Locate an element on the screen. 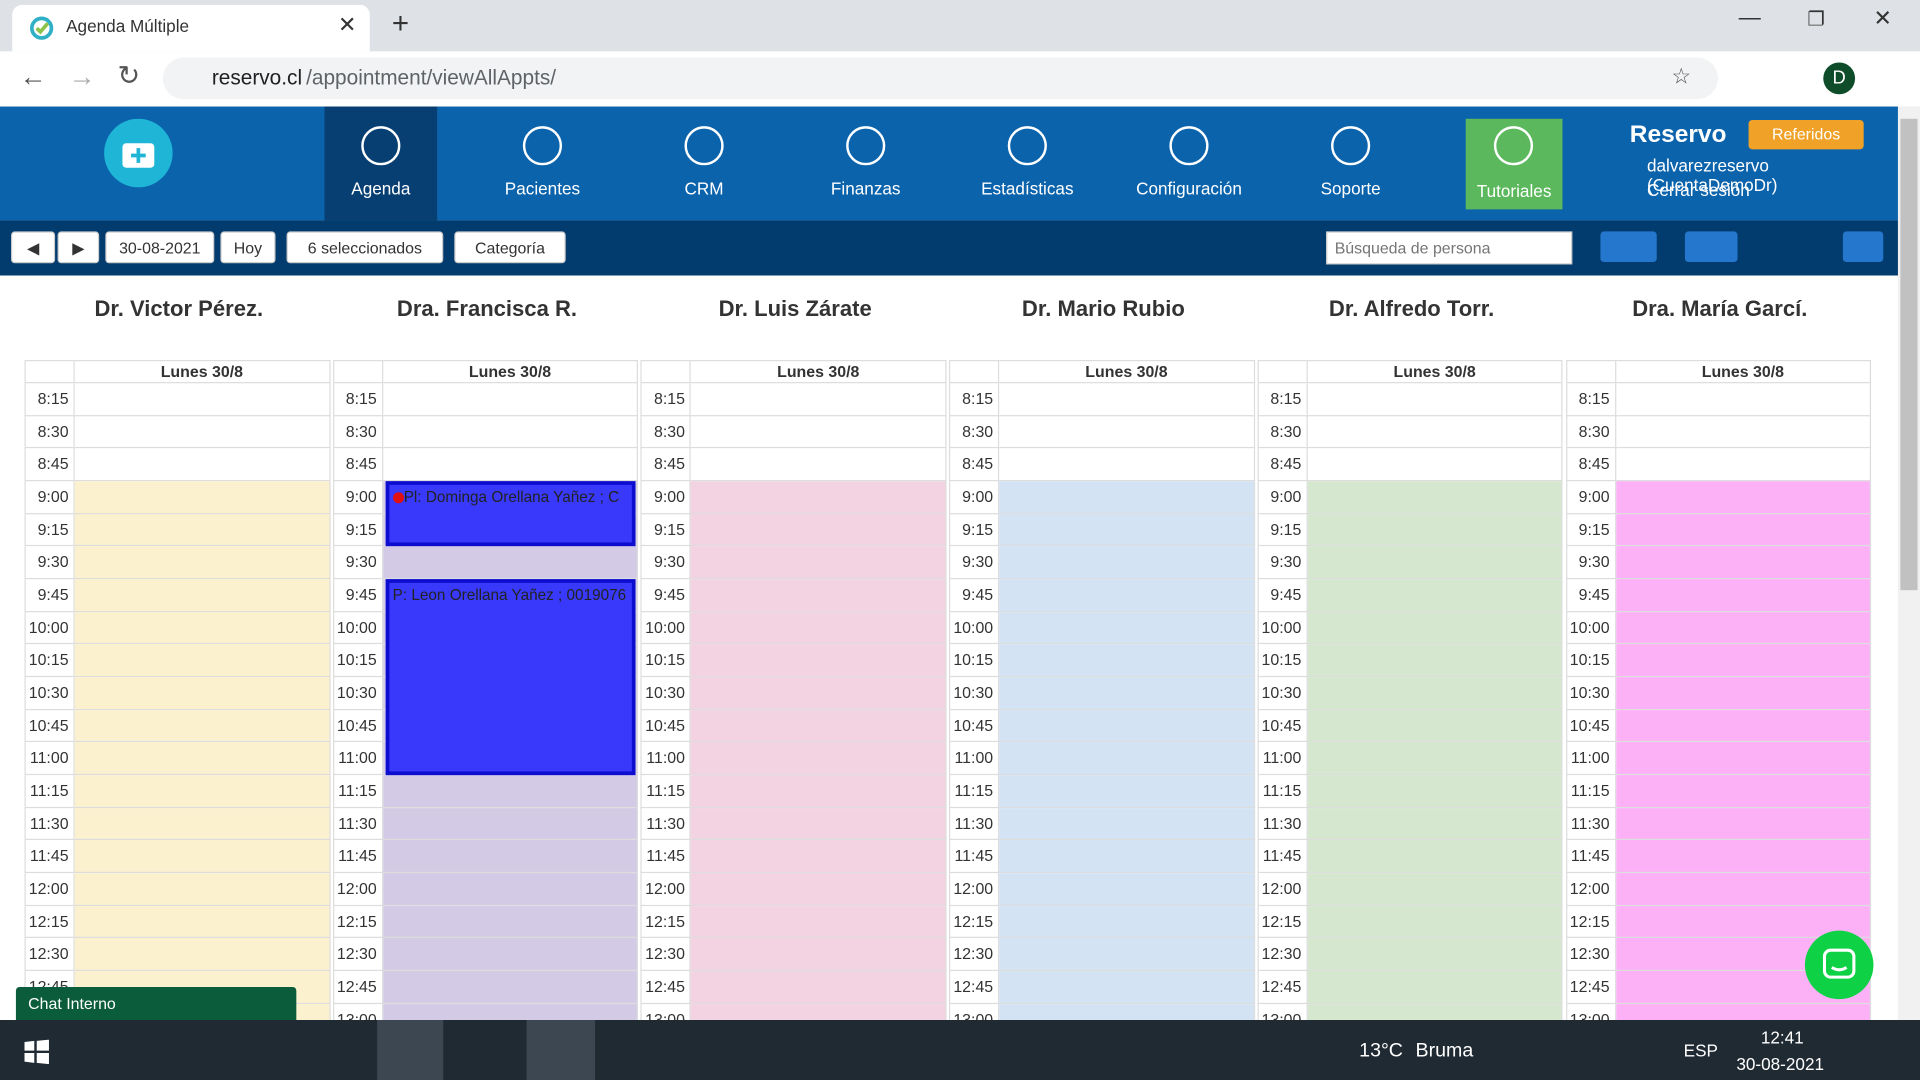 The width and height of the screenshot is (1920, 1080). nav-item: Pacientes is located at coordinates (542, 164).